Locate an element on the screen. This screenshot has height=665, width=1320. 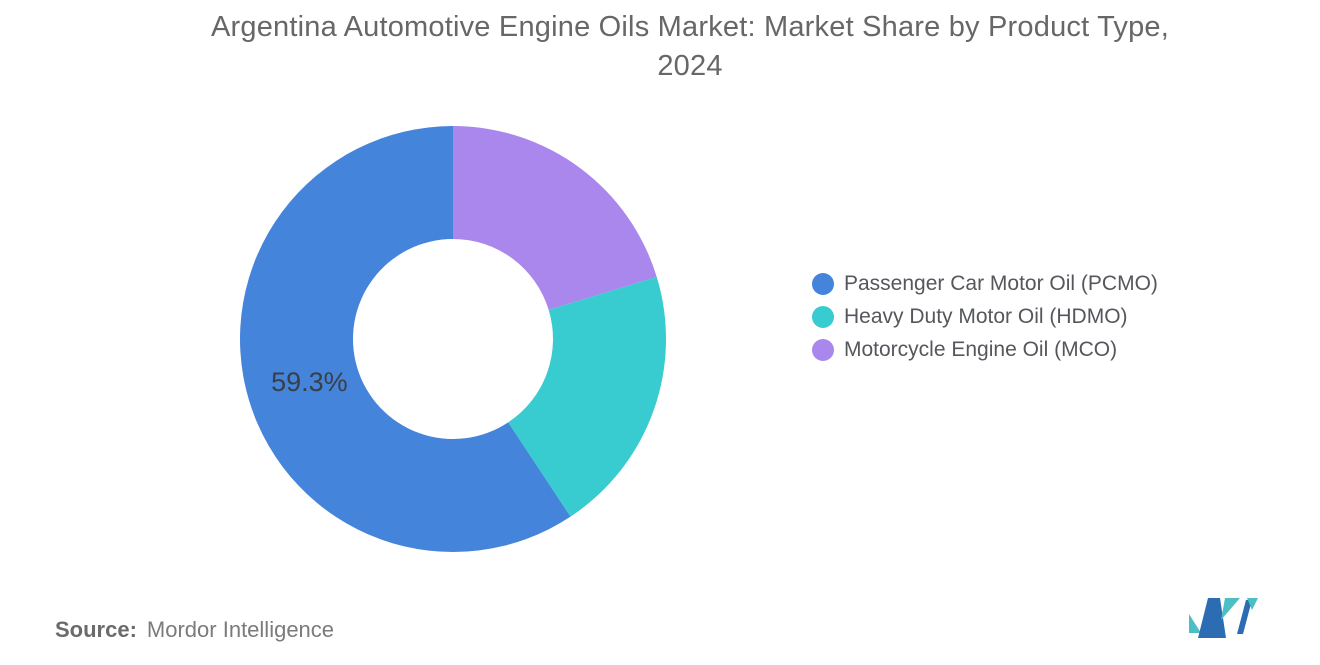
legend-item-motorcycle-engine-oil-mco-: Motorcycle Engine Oil (MCO) is located at coordinates (985, 349).